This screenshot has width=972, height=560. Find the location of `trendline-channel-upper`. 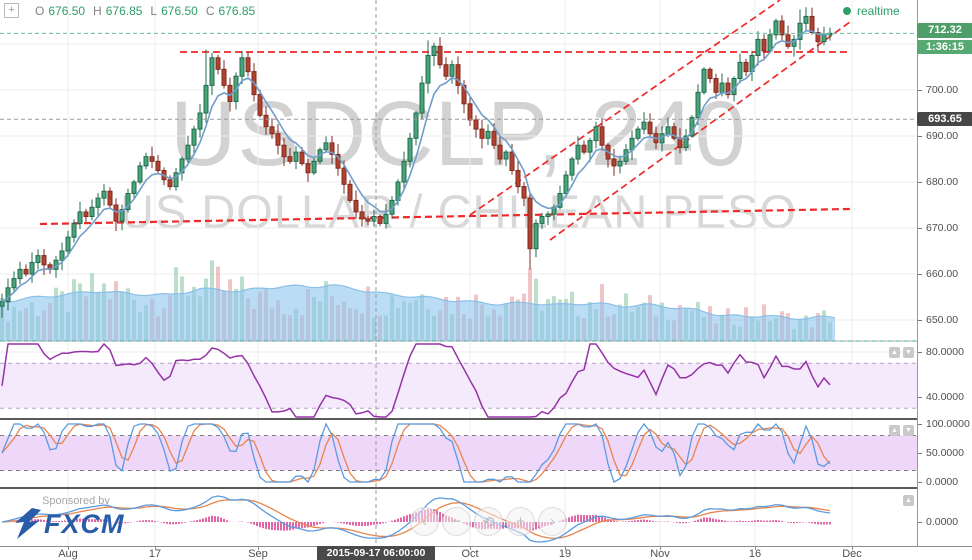

trendline-channel-upper is located at coordinates (625, 108).